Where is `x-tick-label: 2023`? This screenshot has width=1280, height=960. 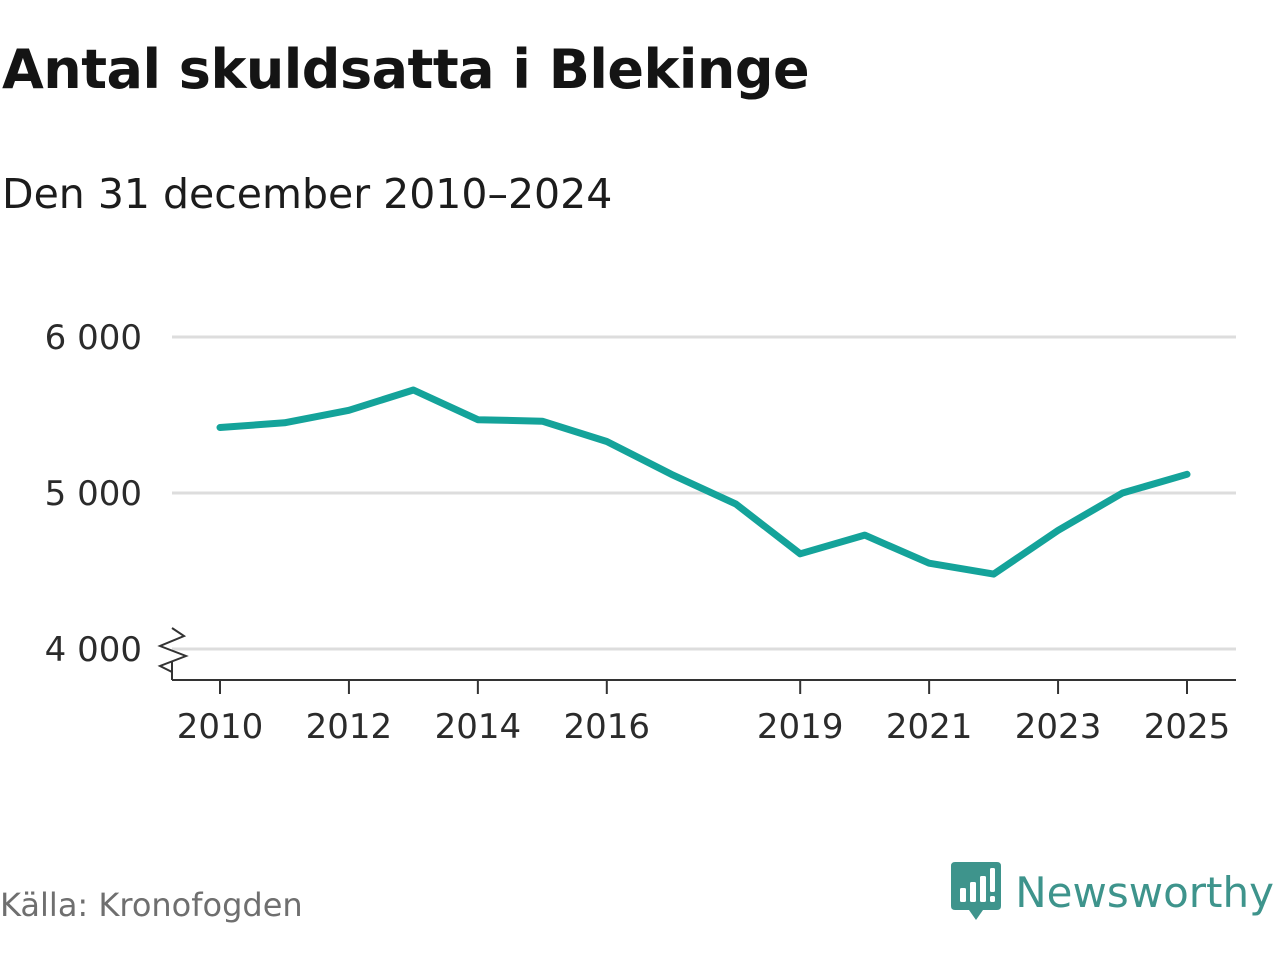
x-tick-label: 2023 is located at coordinates (1058, 727).